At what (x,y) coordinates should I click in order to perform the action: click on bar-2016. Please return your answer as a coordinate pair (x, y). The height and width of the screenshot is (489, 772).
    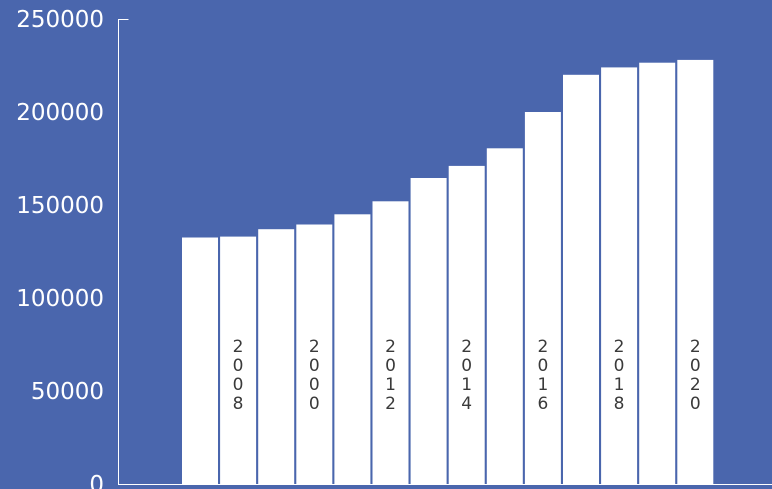
    Looking at the image, I should click on (542, 298).